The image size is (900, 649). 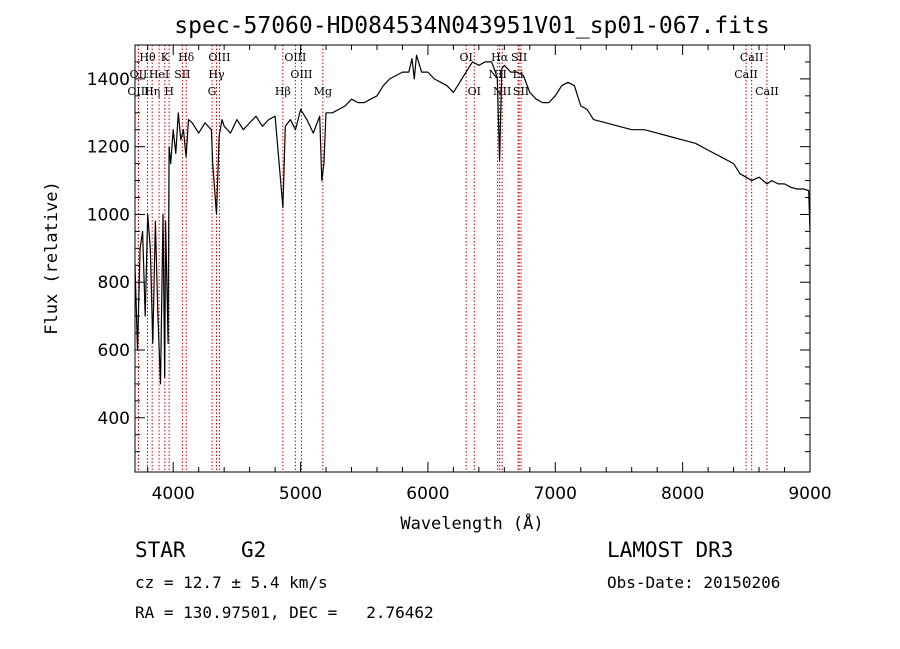 I want to click on line-label-26: CaII, so click(x=767, y=91).